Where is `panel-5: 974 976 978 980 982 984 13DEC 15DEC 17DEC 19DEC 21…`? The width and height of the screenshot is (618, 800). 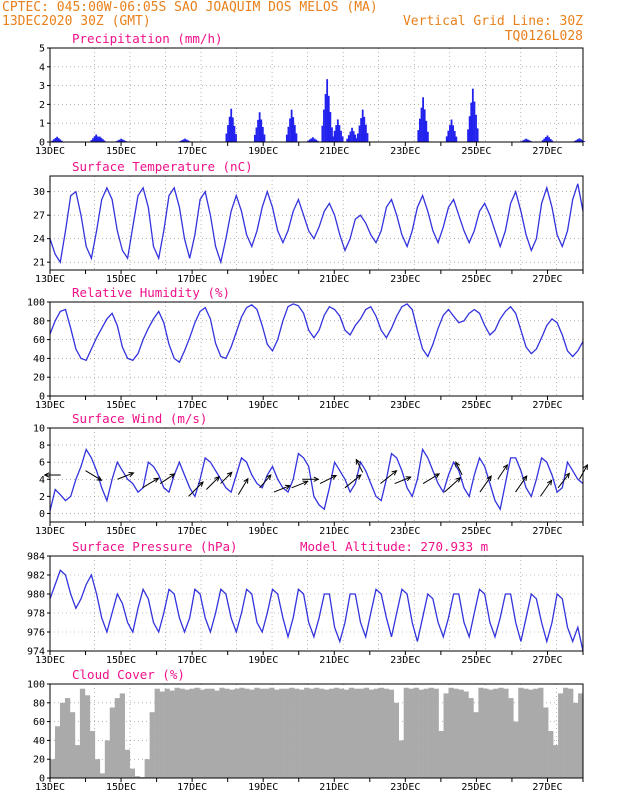
panel-5: 974 976 978 980 982 984 13DEC 15DEC 17DEC 19DEC 21… is located at coordinates (305, 602).